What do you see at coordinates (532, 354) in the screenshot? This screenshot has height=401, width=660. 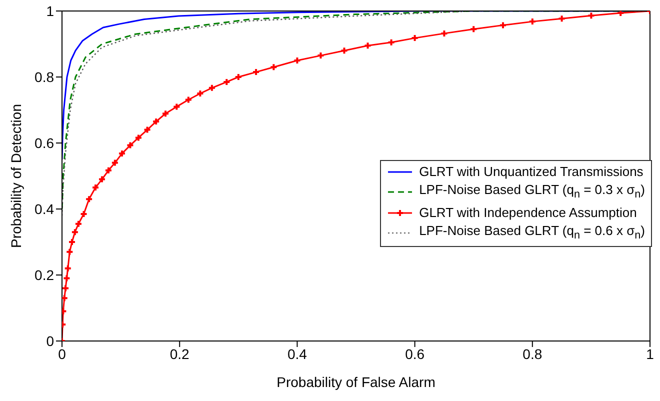 I see `x-tick-label: 0.8` at bounding box center [532, 354].